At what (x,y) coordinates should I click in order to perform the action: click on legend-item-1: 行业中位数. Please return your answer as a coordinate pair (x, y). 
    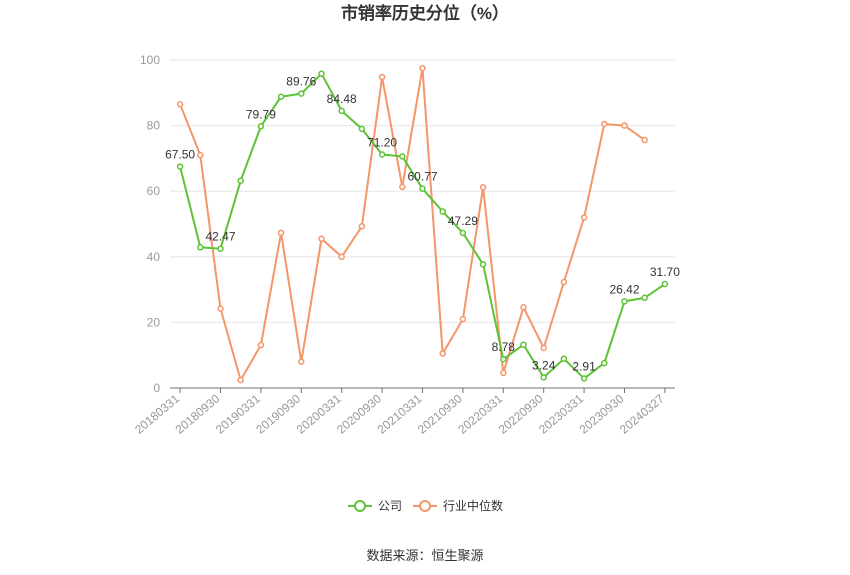
    Looking at the image, I should click on (458, 505).